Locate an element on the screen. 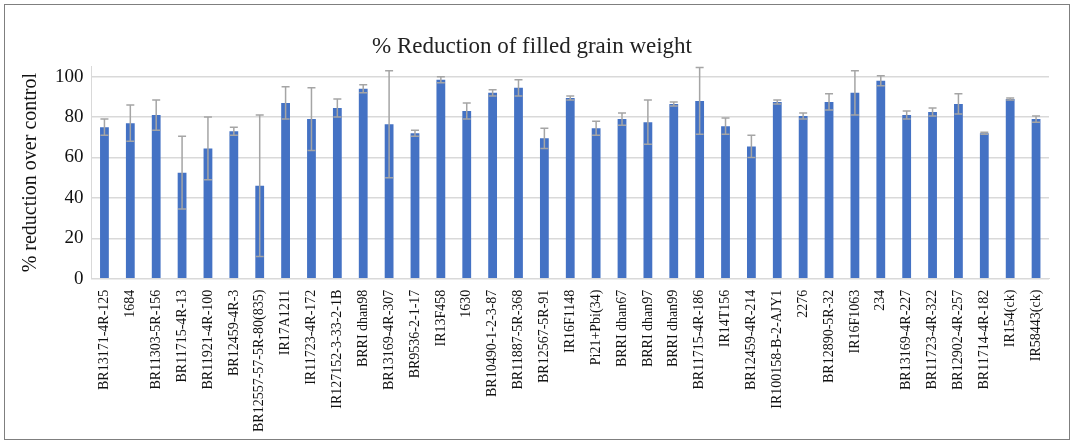 This screenshot has height=446, width=1077. chart-title: % Reduction of filled grain weight is located at coordinates (532, 45).